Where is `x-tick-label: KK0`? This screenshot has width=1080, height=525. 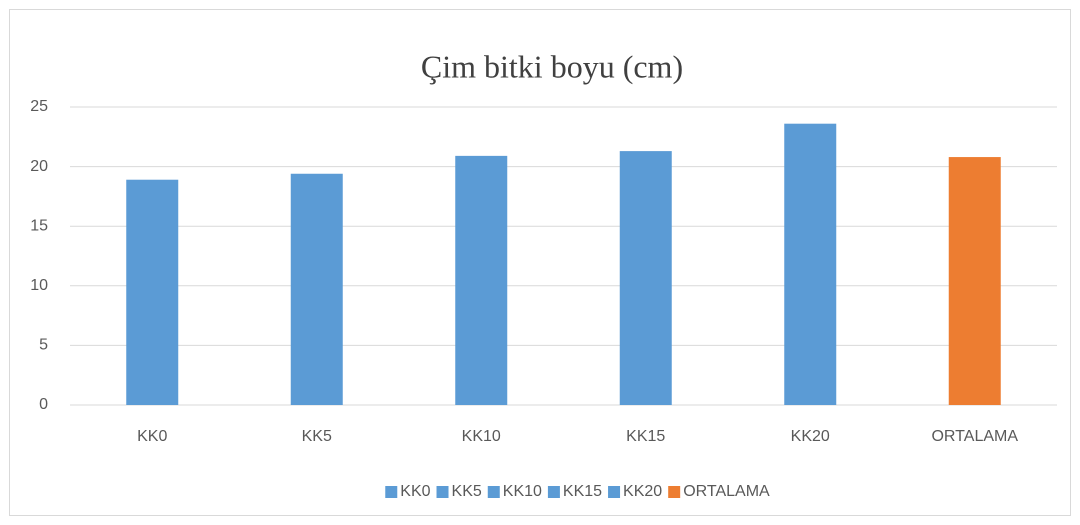 x-tick-label: KK0 is located at coordinates (152, 436).